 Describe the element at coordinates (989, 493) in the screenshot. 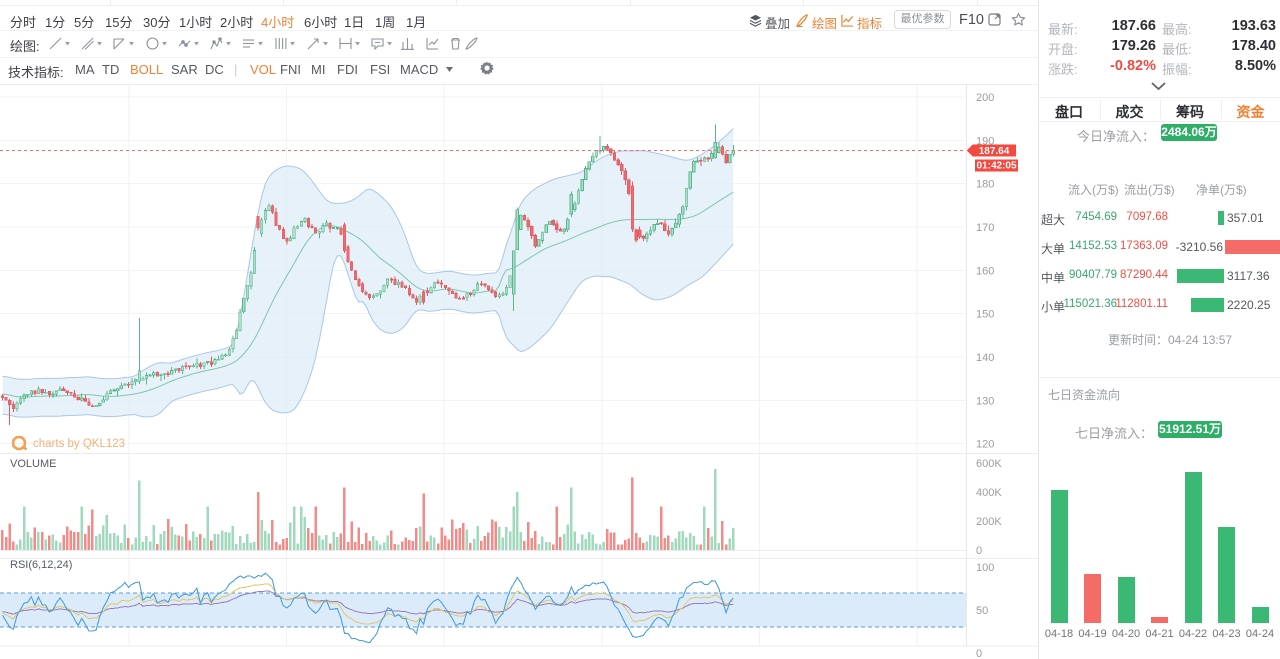

I see `svg-text: 400K` at that location.